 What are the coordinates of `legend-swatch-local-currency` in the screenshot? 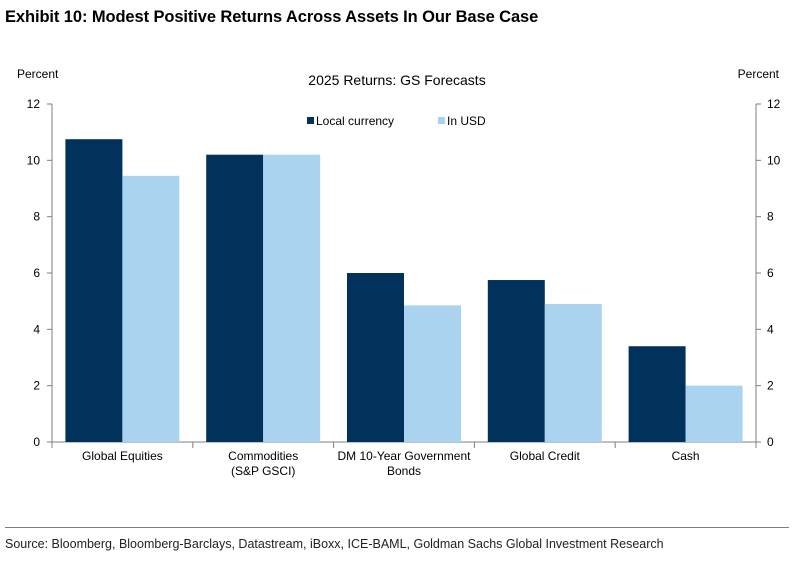 It's located at (310, 120).